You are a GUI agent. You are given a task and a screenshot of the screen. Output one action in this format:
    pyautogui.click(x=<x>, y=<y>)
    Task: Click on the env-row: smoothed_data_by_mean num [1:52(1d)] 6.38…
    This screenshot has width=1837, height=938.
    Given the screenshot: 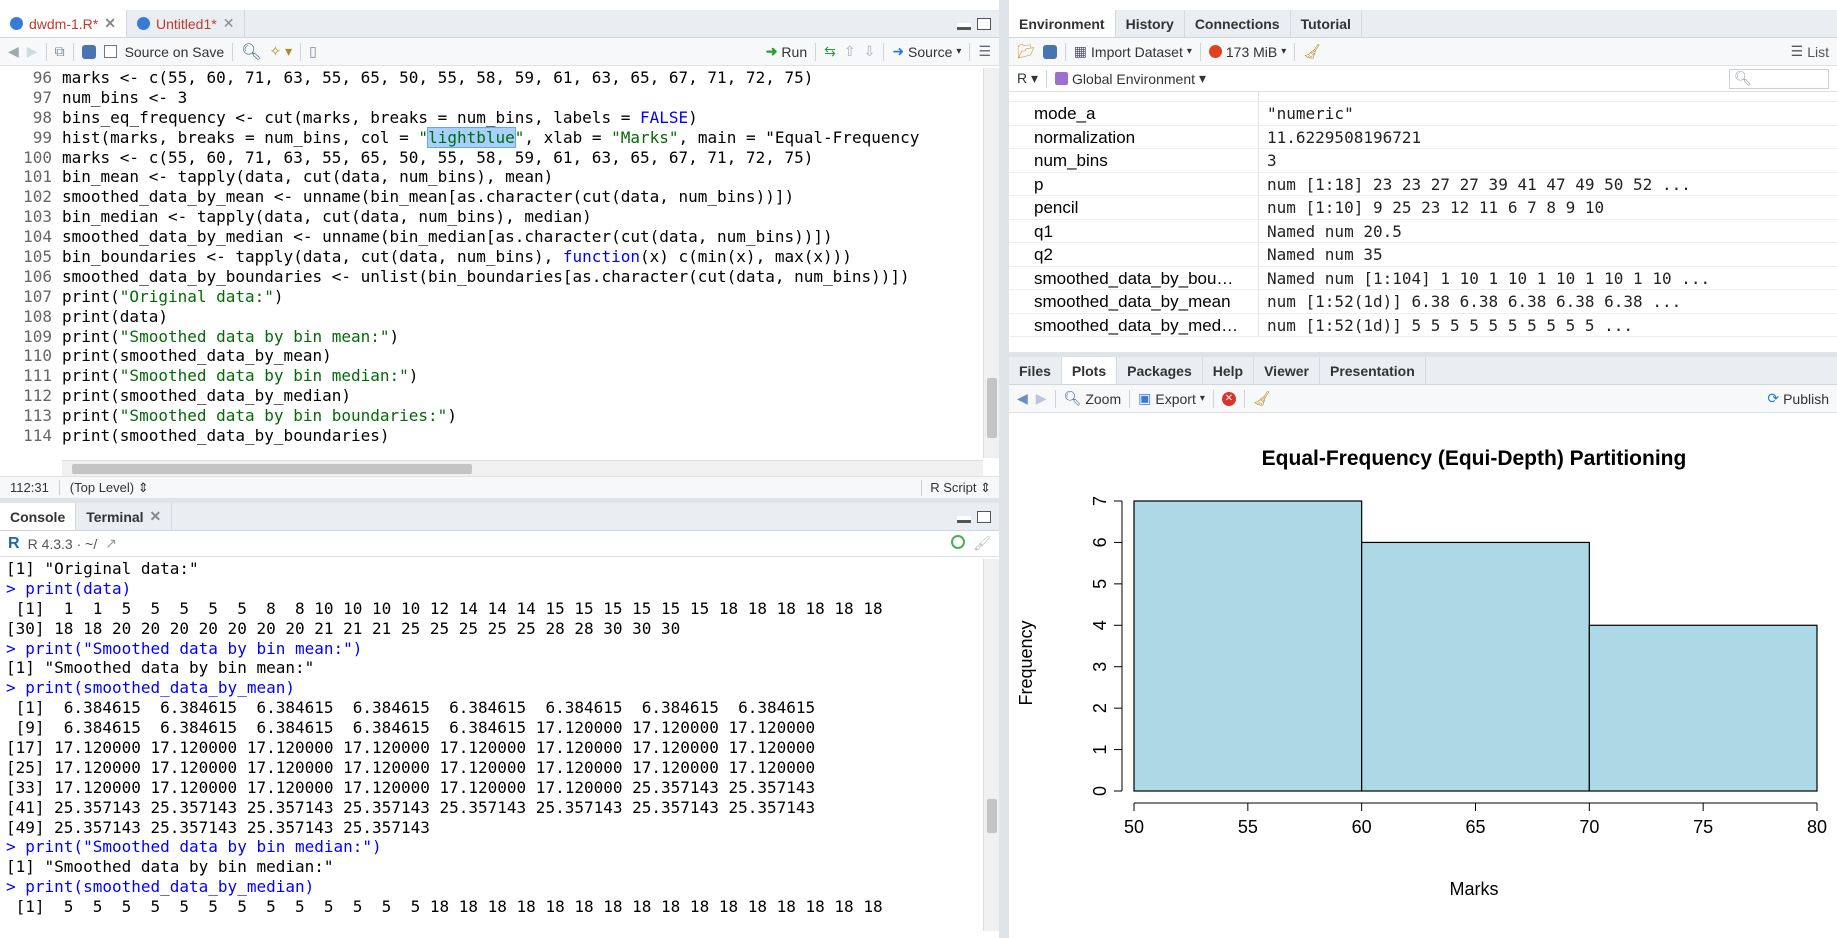 What is the action you would take?
    pyautogui.click(x=1423, y=302)
    